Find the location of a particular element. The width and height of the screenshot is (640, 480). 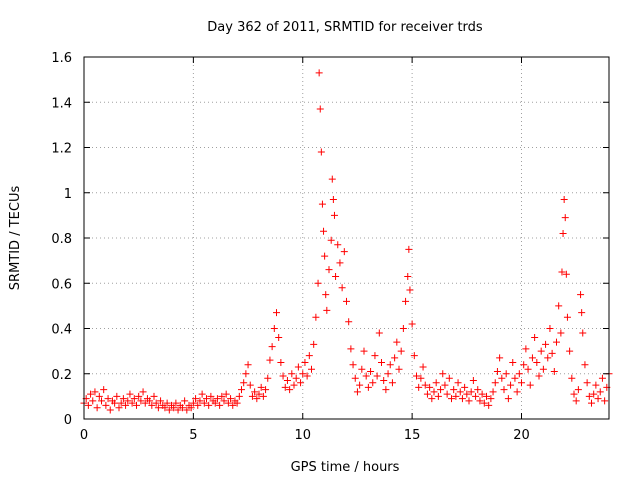

y-axis-label: SRMTID / TECUs is located at coordinates (15, 238).